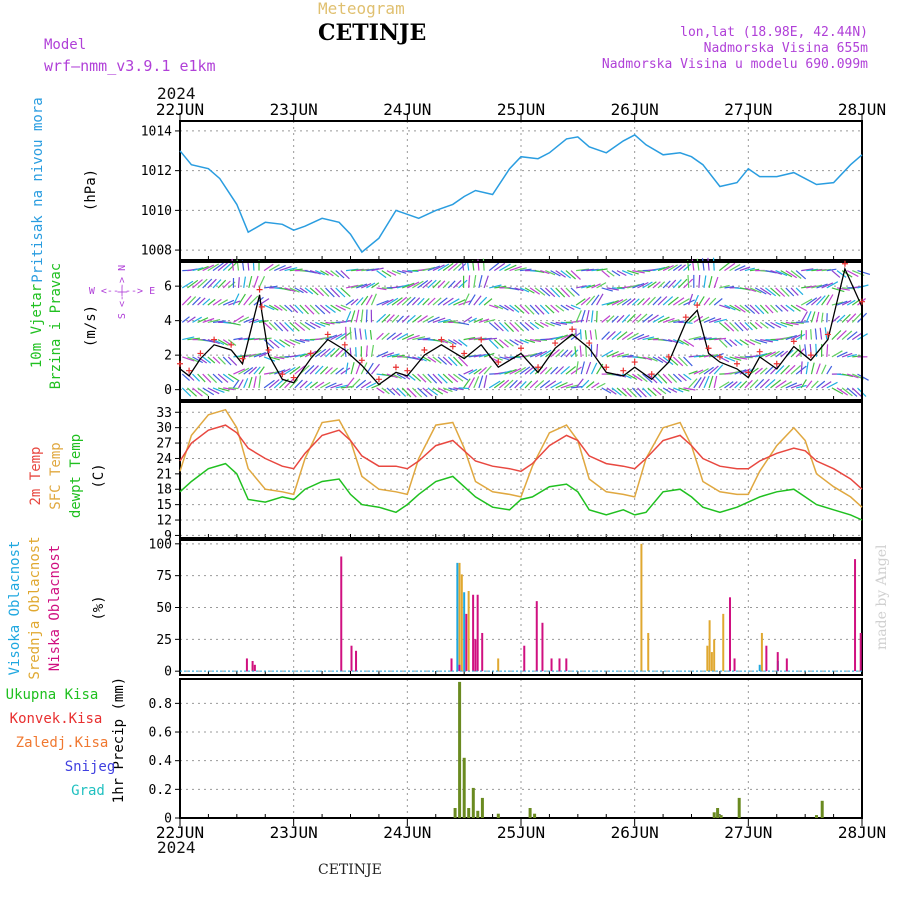 The image size is (900, 900). Describe the element at coordinates (372, 33) in the screenshot. I see `location-title: CETINJE` at that location.